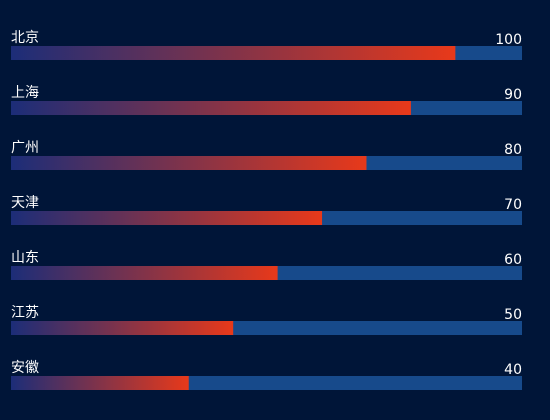 This screenshot has width=550, height=420. Describe the element at coordinates (513, 150) in the screenshot. I see `value-label: 80` at that location.